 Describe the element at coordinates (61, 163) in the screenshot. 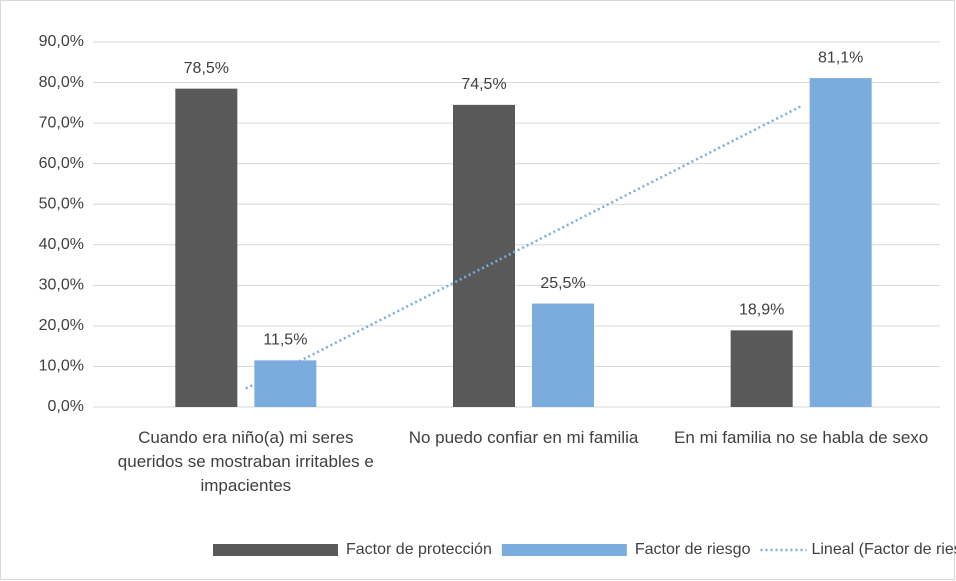

I see `y-tick-label: 60,0%` at that location.